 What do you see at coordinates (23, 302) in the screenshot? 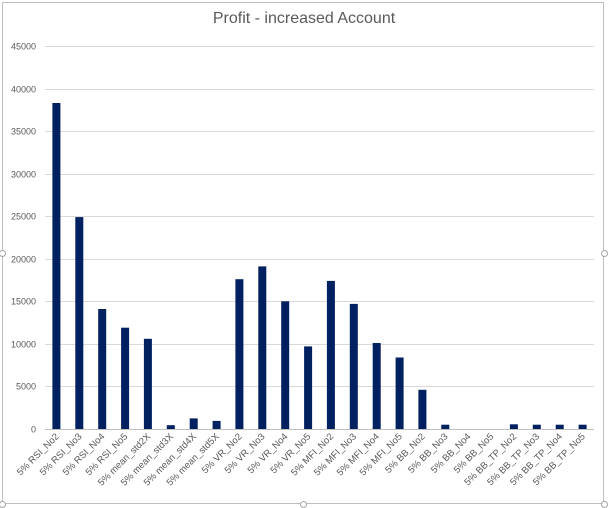
I see `y-tick-label: 15000` at bounding box center [23, 302].